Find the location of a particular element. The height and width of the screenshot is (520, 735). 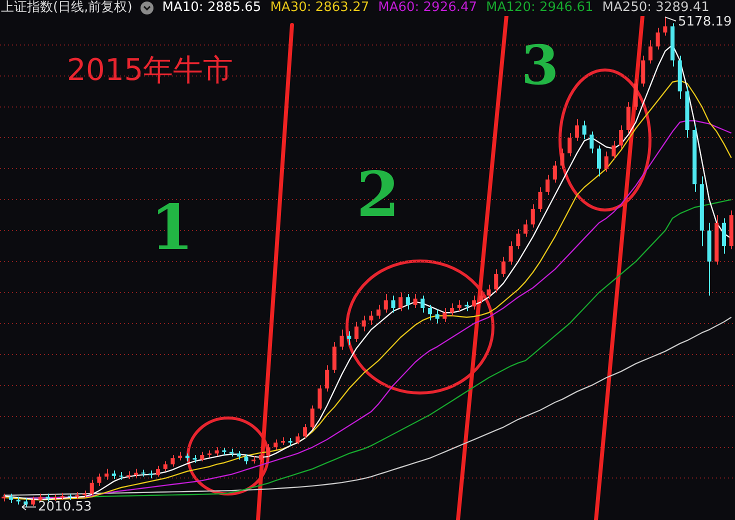

text: MA120: 2946.61 is located at coordinates (539, 8).